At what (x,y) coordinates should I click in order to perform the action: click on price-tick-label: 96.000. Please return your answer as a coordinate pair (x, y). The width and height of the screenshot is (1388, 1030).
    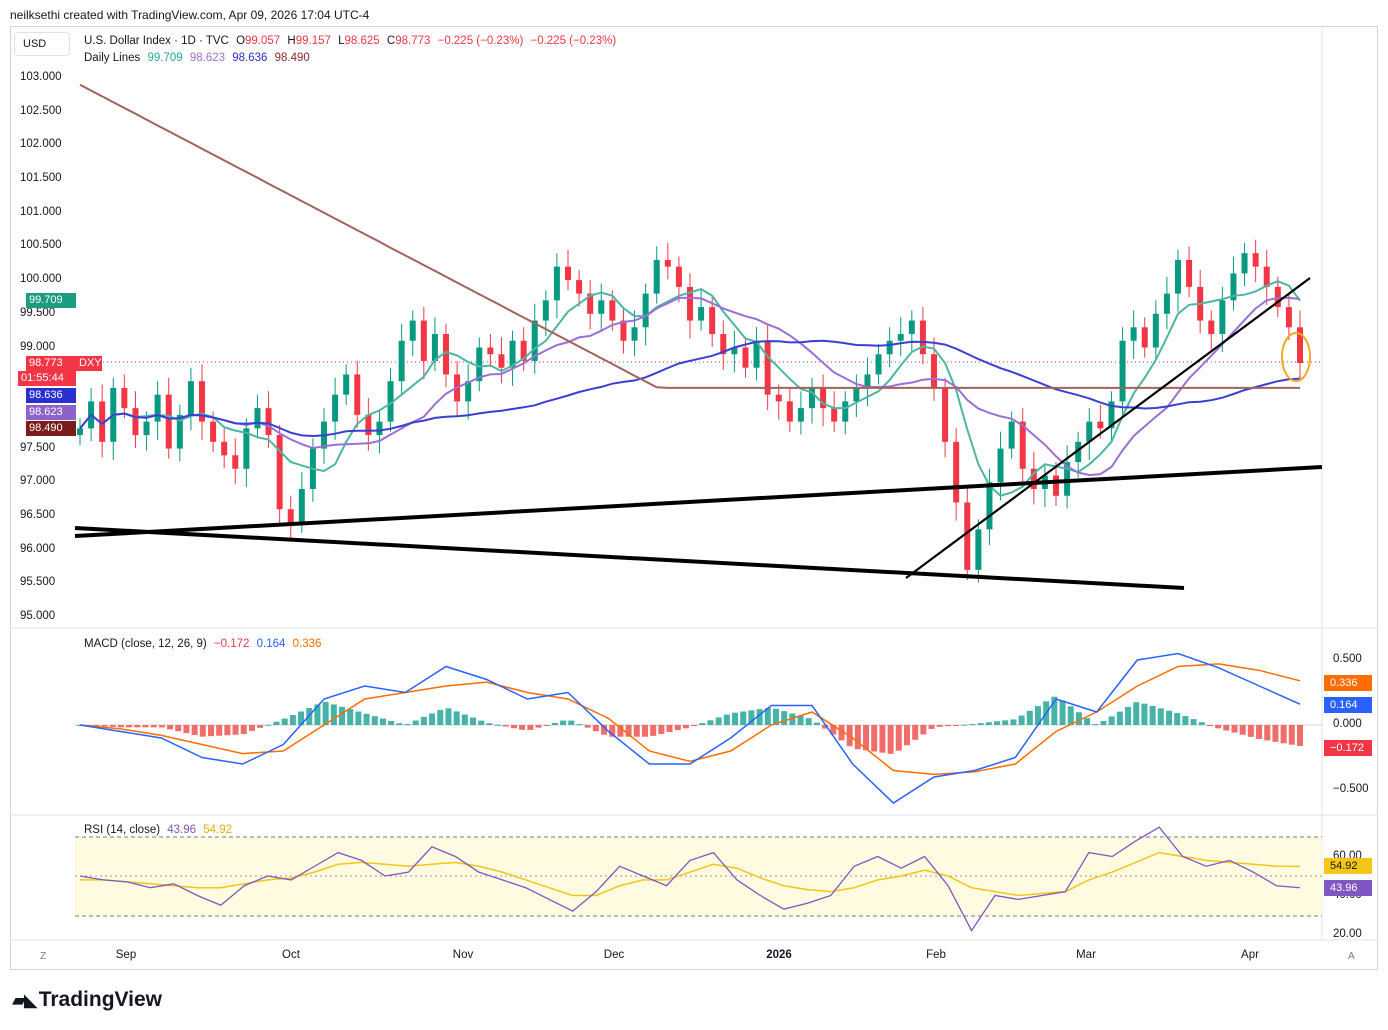
    Looking at the image, I should click on (38, 548).